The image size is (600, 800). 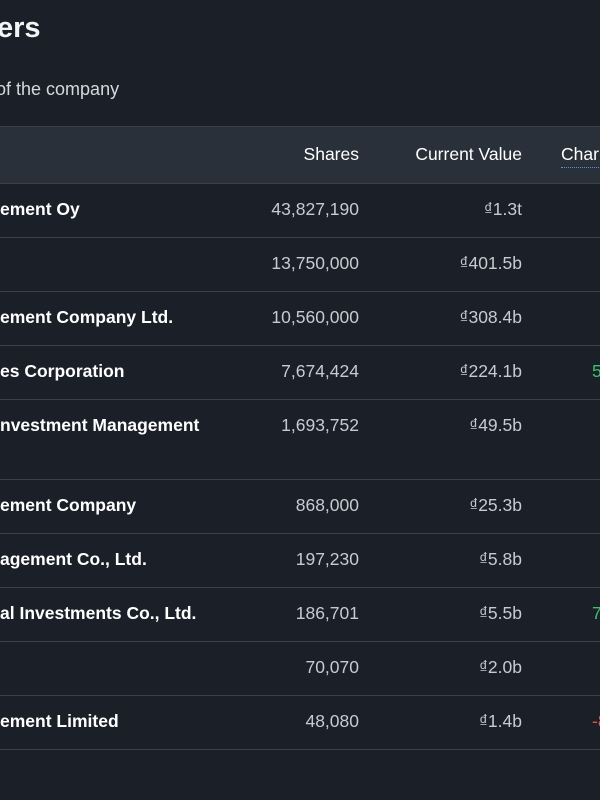 What do you see at coordinates (490, 317) in the screenshot?
I see `holder-value: ₫308.4b` at bounding box center [490, 317].